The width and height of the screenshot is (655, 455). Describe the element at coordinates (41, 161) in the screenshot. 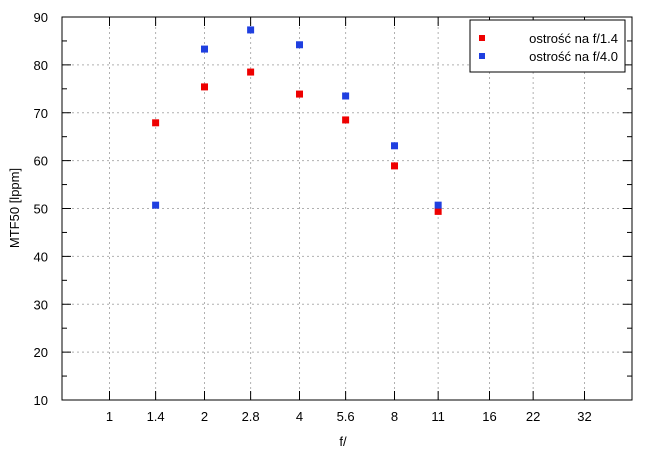

I see `y-tick-label: 60` at that location.